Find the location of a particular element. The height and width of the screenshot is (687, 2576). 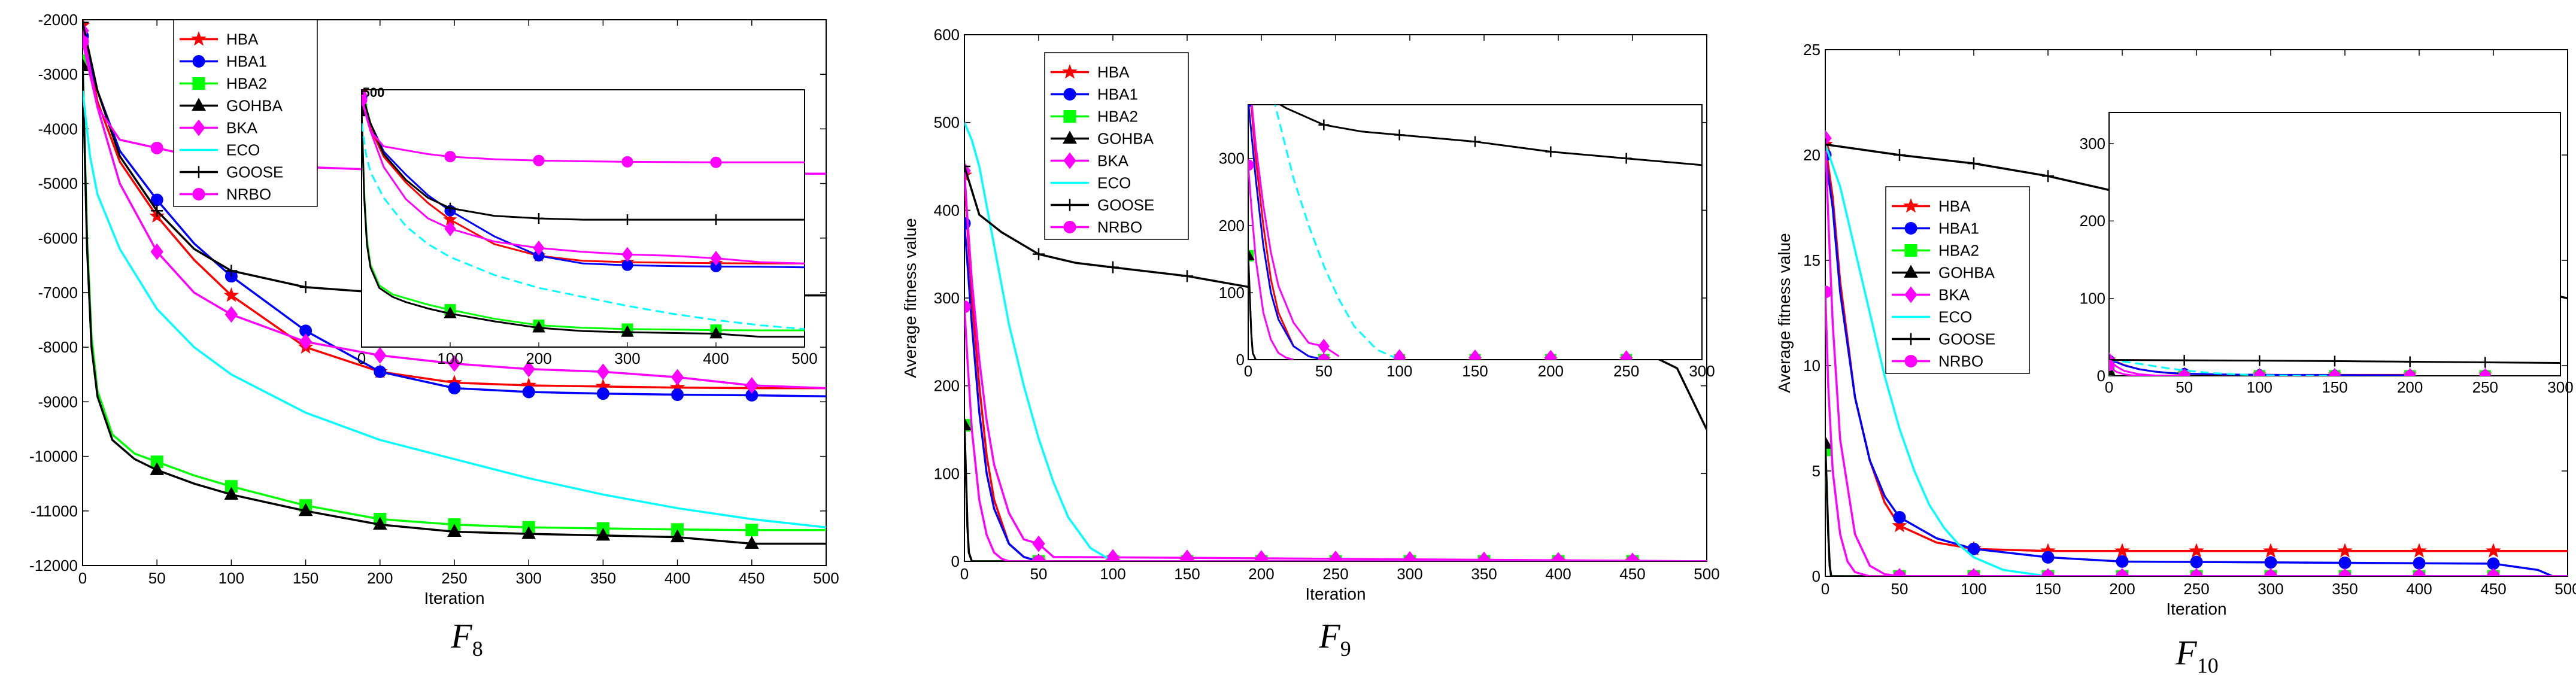

series-line-hba1 is located at coordinates (1335, 392).